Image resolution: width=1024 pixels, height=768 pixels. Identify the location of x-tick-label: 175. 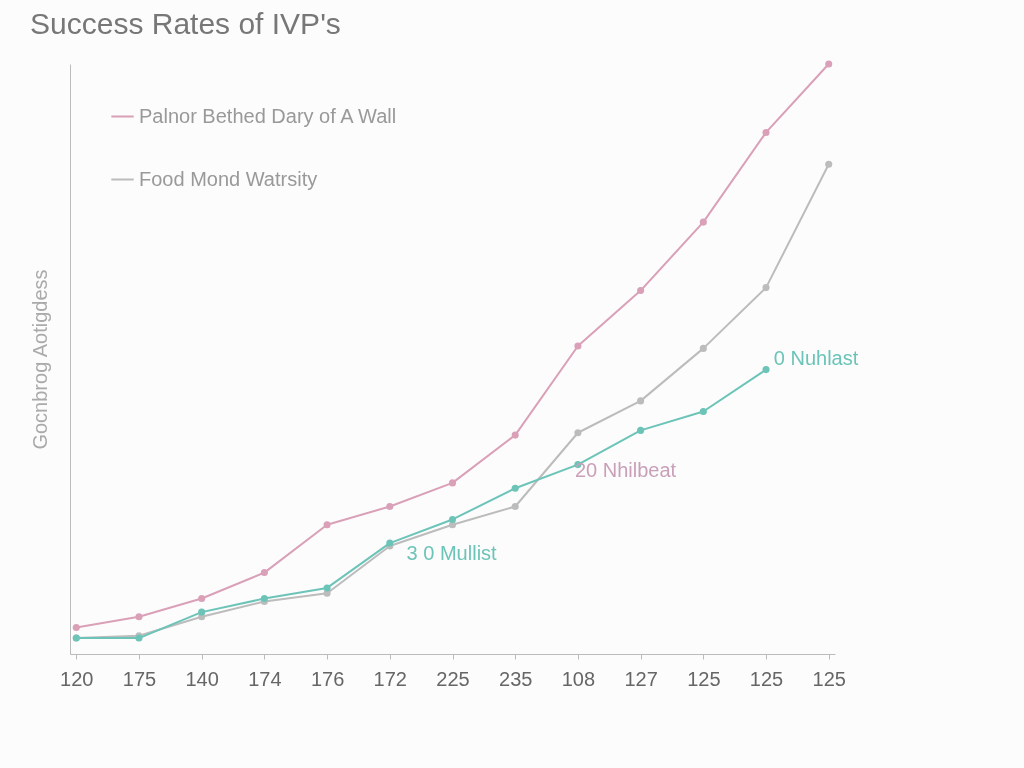
(139, 678).